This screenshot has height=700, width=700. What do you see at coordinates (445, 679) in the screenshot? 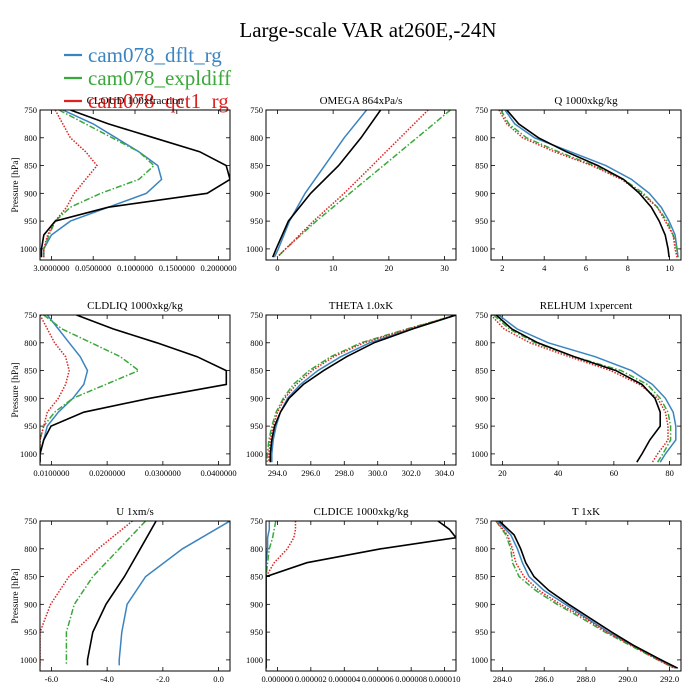
I see `x-tick-label: 0.000010` at bounding box center [445, 679].